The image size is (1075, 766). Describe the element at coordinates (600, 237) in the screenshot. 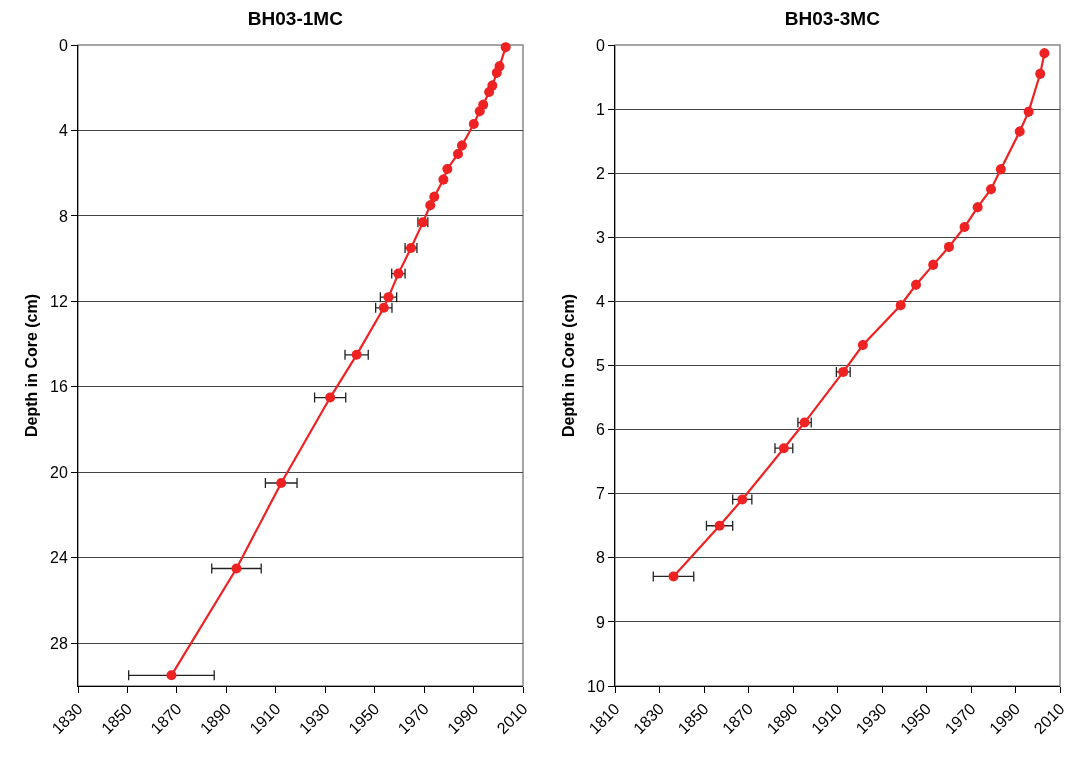

I see `y-tick-label: 3` at that location.